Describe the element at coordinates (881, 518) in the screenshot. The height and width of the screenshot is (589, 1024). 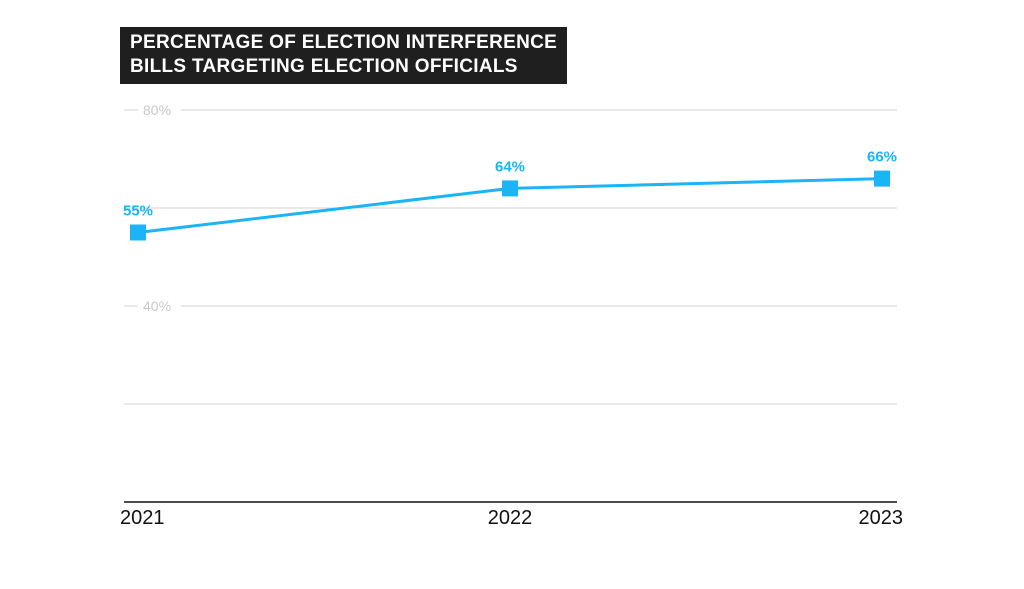
I see `x-tick-label: 2023` at that location.